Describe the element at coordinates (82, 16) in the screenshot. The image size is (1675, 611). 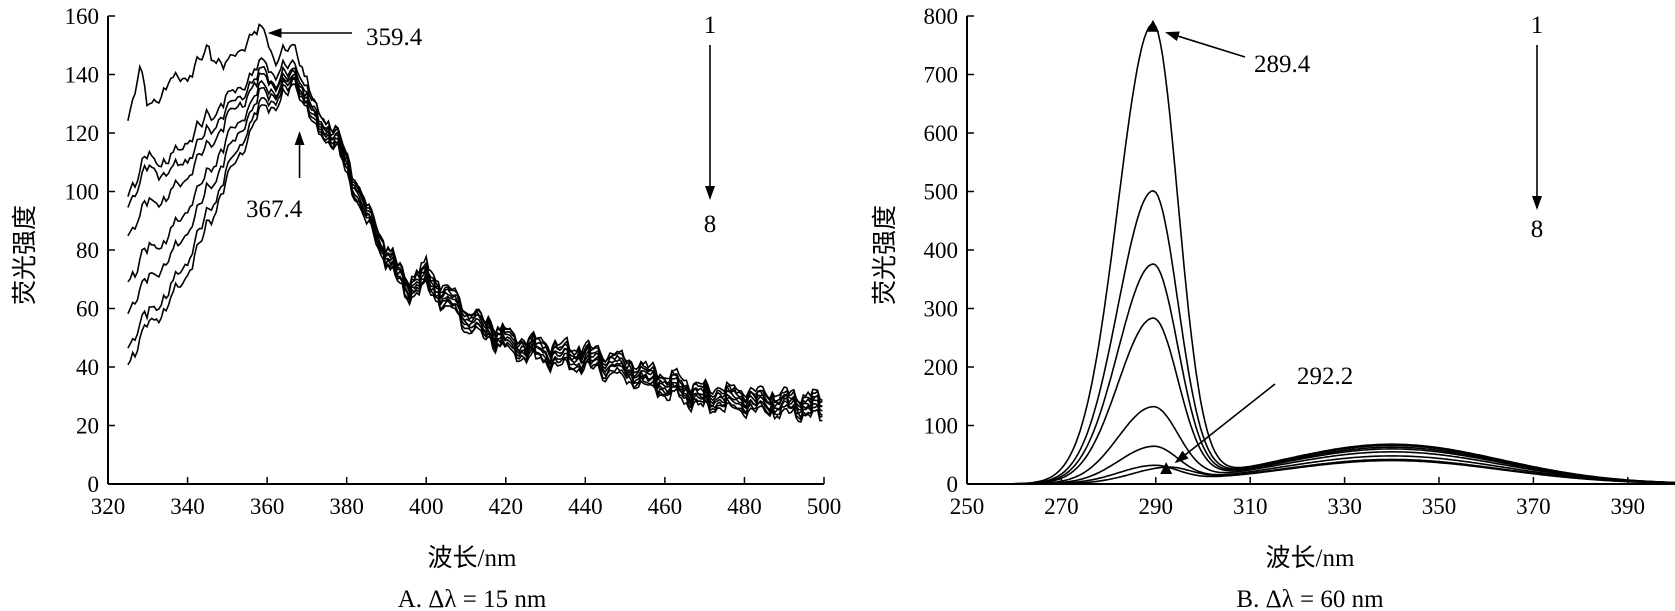
I see `y-tick-label: 160` at that location.